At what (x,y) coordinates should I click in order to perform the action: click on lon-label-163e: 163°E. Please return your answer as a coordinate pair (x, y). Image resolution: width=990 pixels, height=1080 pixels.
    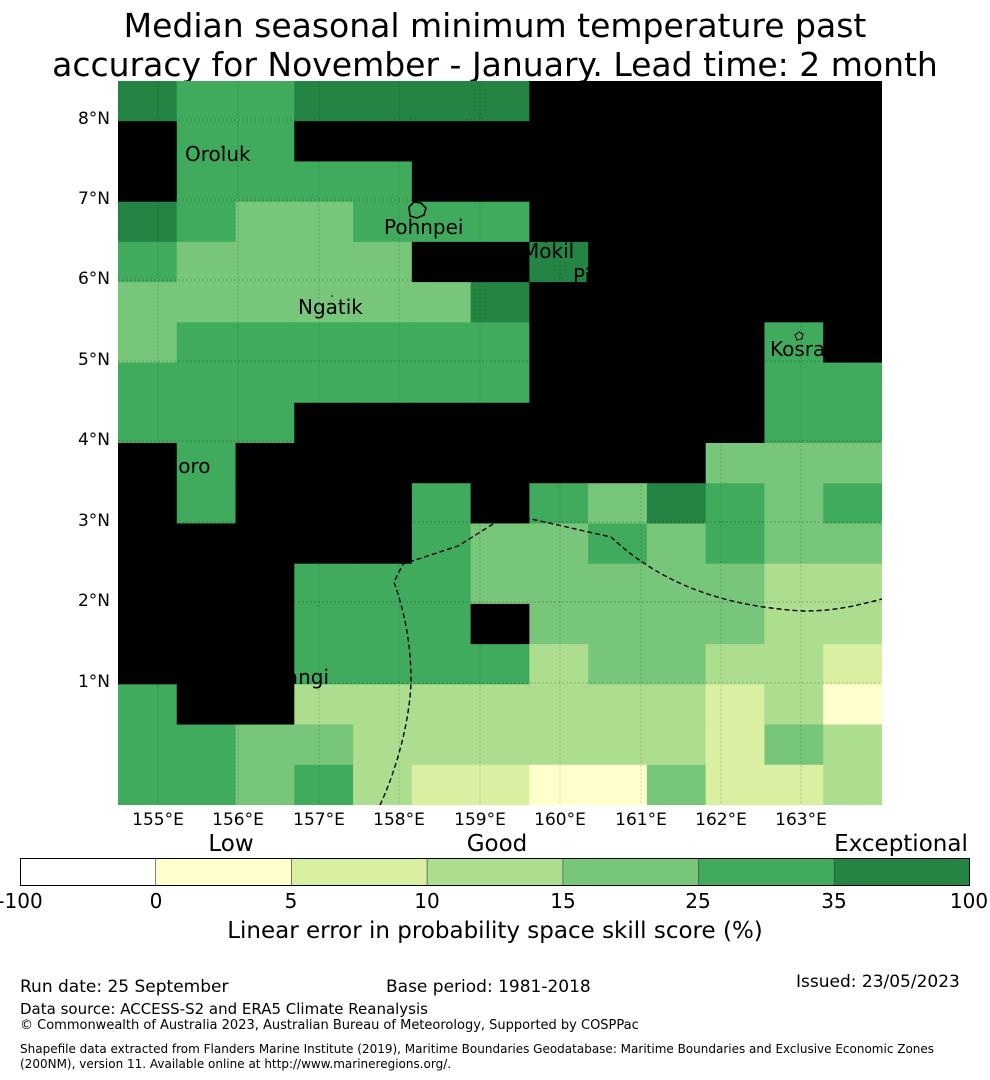
    Looking at the image, I should click on (801, 820).